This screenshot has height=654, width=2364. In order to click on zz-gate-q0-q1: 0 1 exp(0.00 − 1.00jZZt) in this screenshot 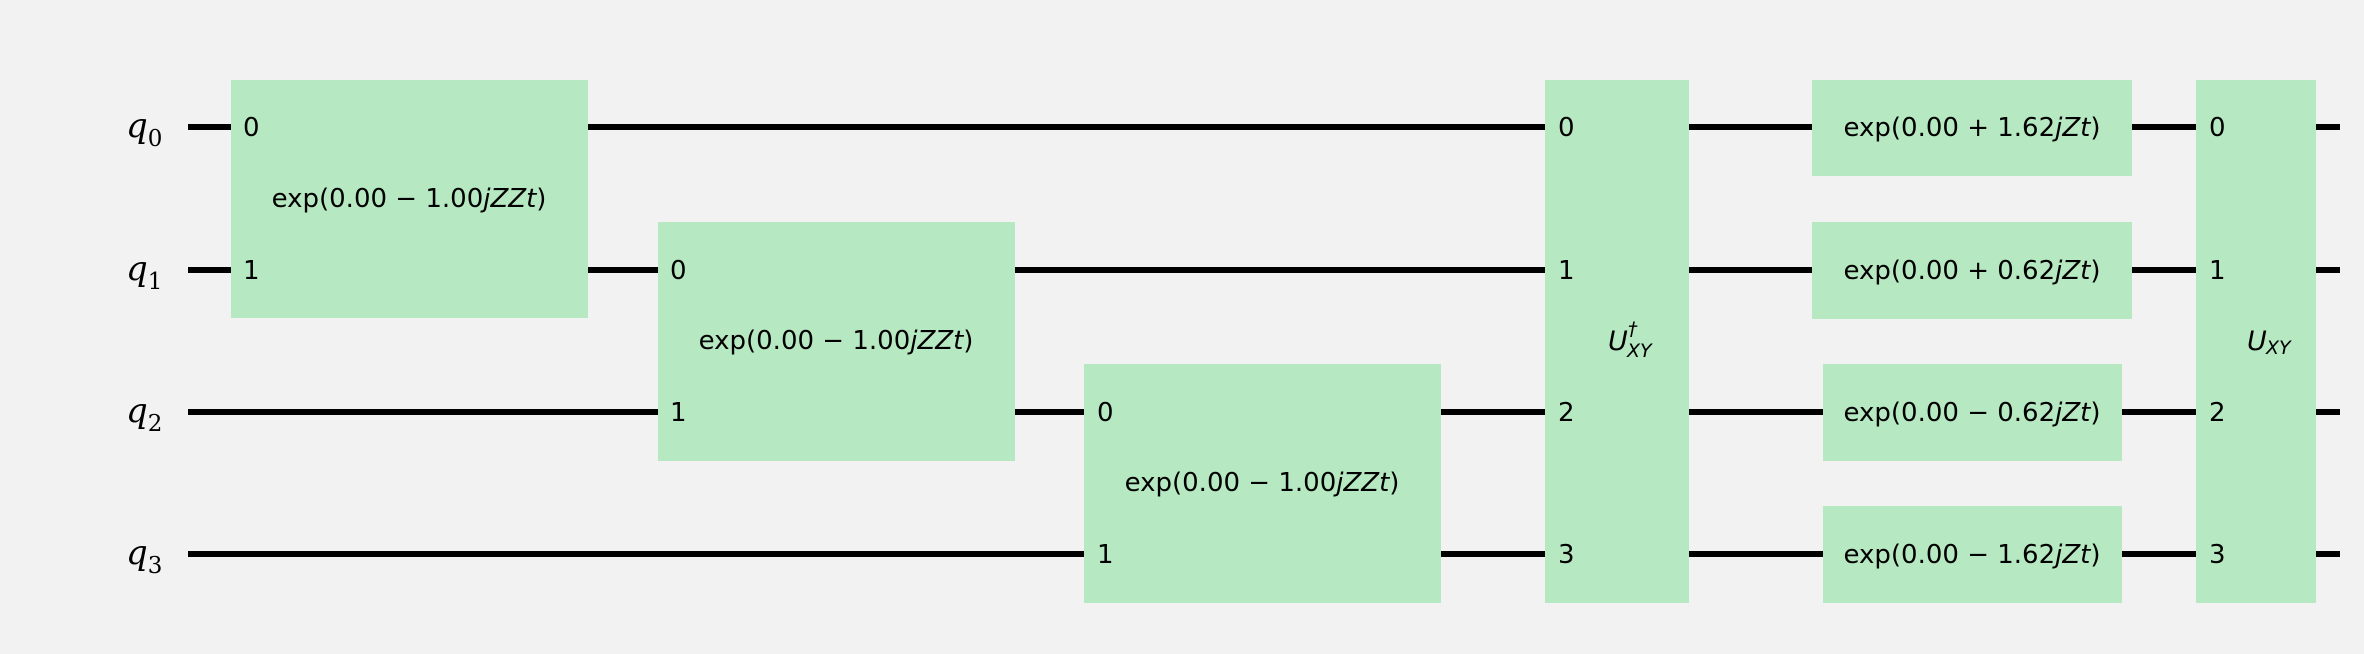, I will do `click(409, 199)`.